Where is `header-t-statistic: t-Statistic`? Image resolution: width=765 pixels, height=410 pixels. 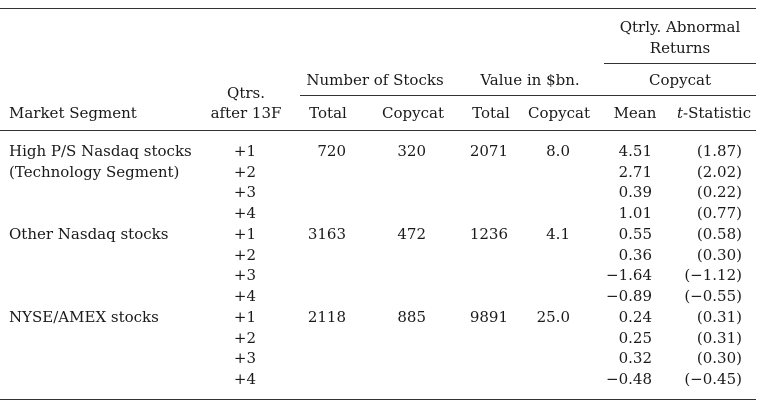
header-t-statistic: t-Statistic is located at coordinates (714, 113).